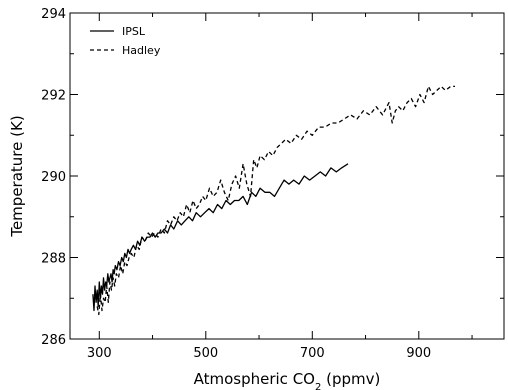 This screenshot has width=508, height=390. I want to click on y-tick-label-286: 286, so click(53, 340).